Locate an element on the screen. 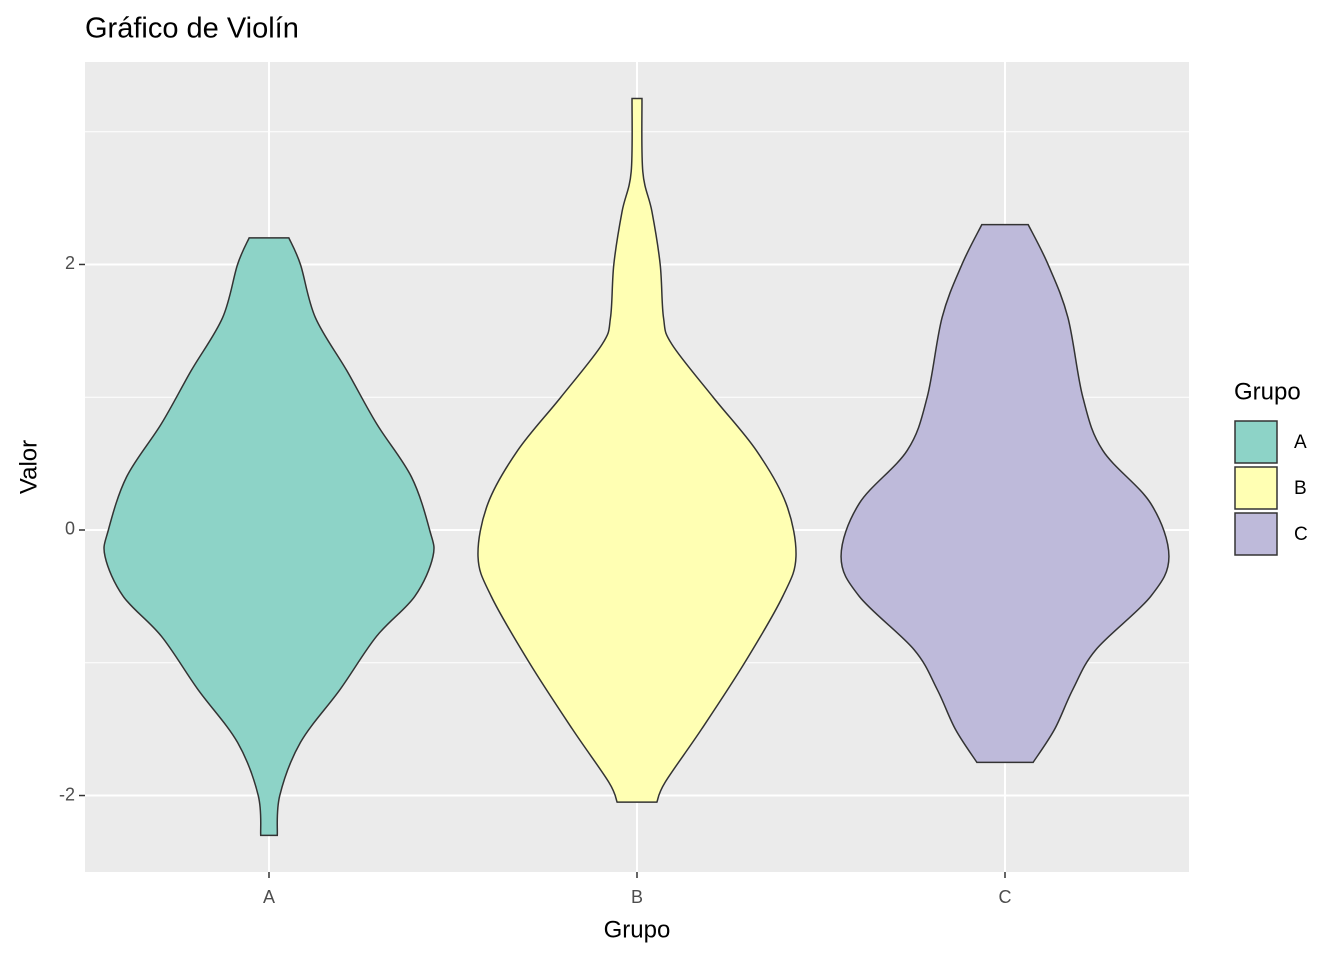 Image resolution: width=1344 pixels, height=960 pixels. chart-title: Gráfico de Violín is located at coordinates (192, 29).